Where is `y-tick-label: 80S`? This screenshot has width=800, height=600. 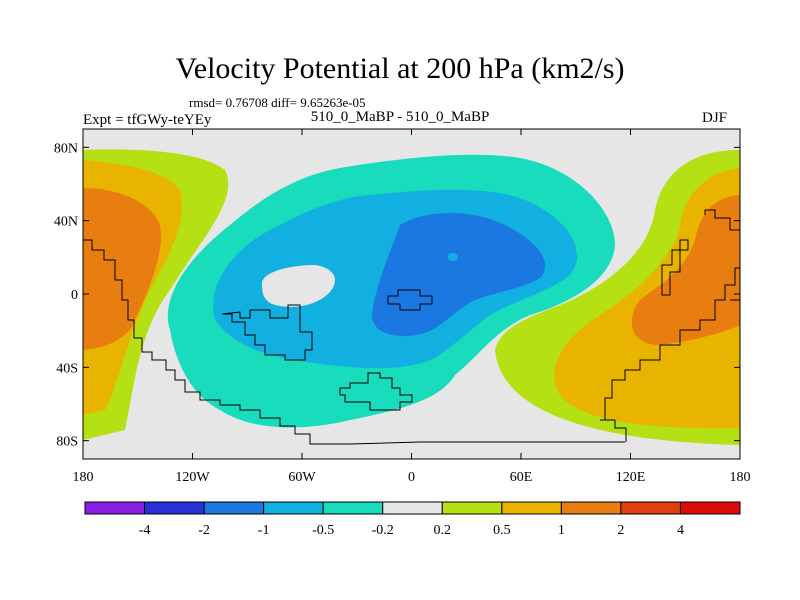
y-tick-label: 80S is located at coordinates (67, 442).